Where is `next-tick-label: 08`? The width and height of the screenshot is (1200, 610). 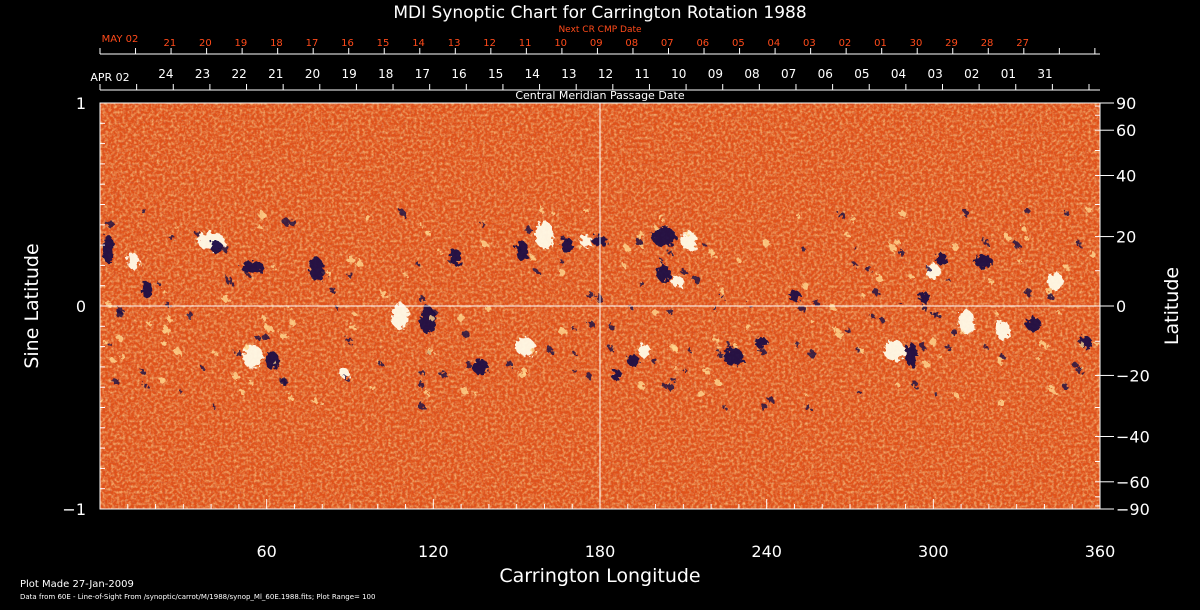 next-tick-label: 08 is located at coordinates (631, 43).